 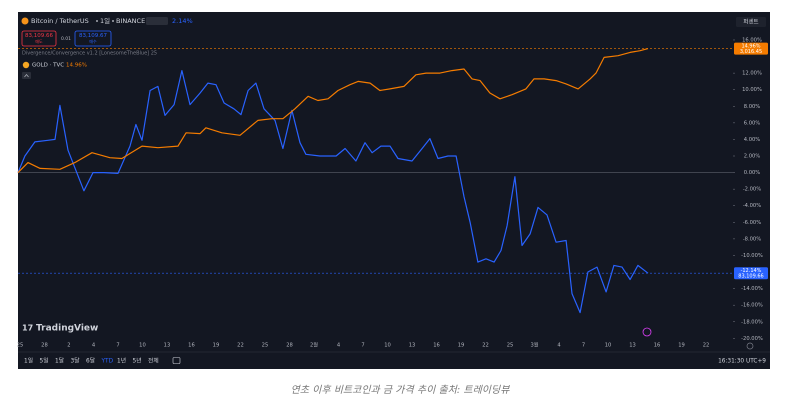 I want to click on last-value-label: 14.96%, so click(x=750, y=46).